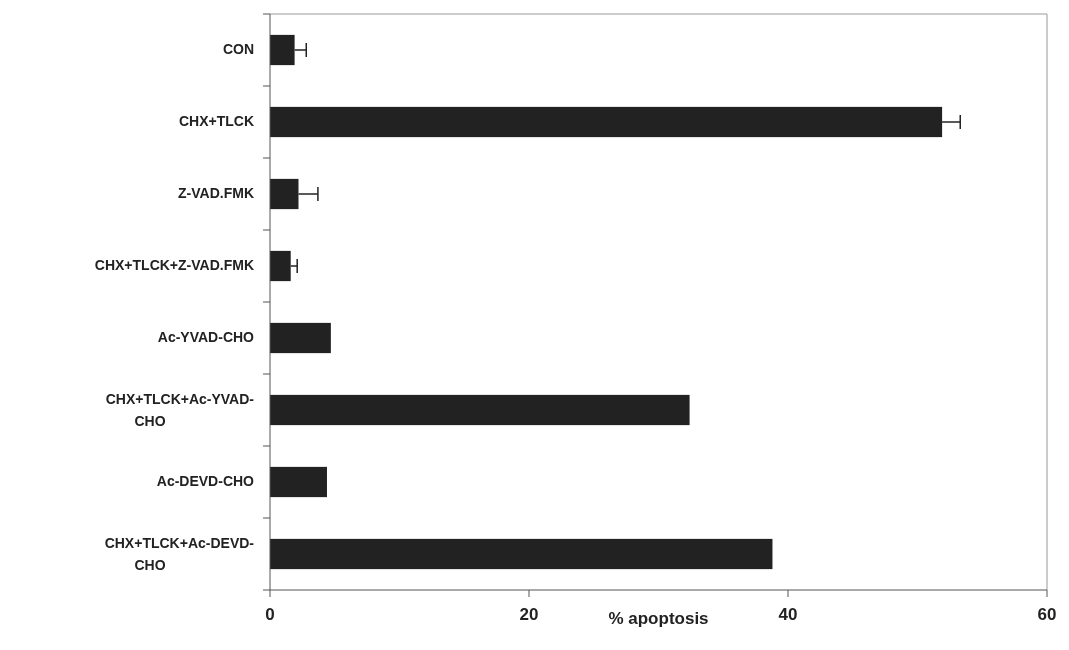  Describe the element at coordinates (1047, 614) in the screenshot. I see `x-tick-label: 60` at that location.